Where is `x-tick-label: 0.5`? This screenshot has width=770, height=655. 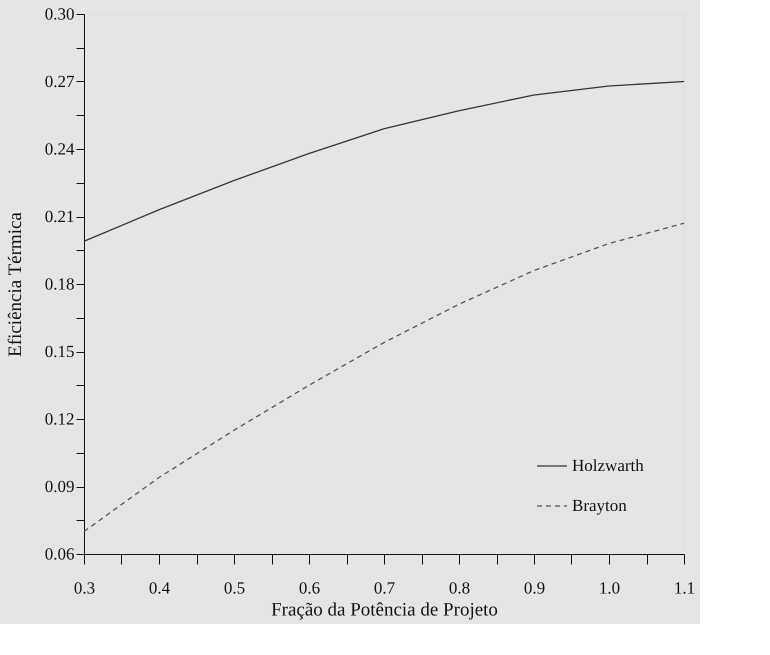
x-tick-label: 0.5 is located at coordinates (235, 588).